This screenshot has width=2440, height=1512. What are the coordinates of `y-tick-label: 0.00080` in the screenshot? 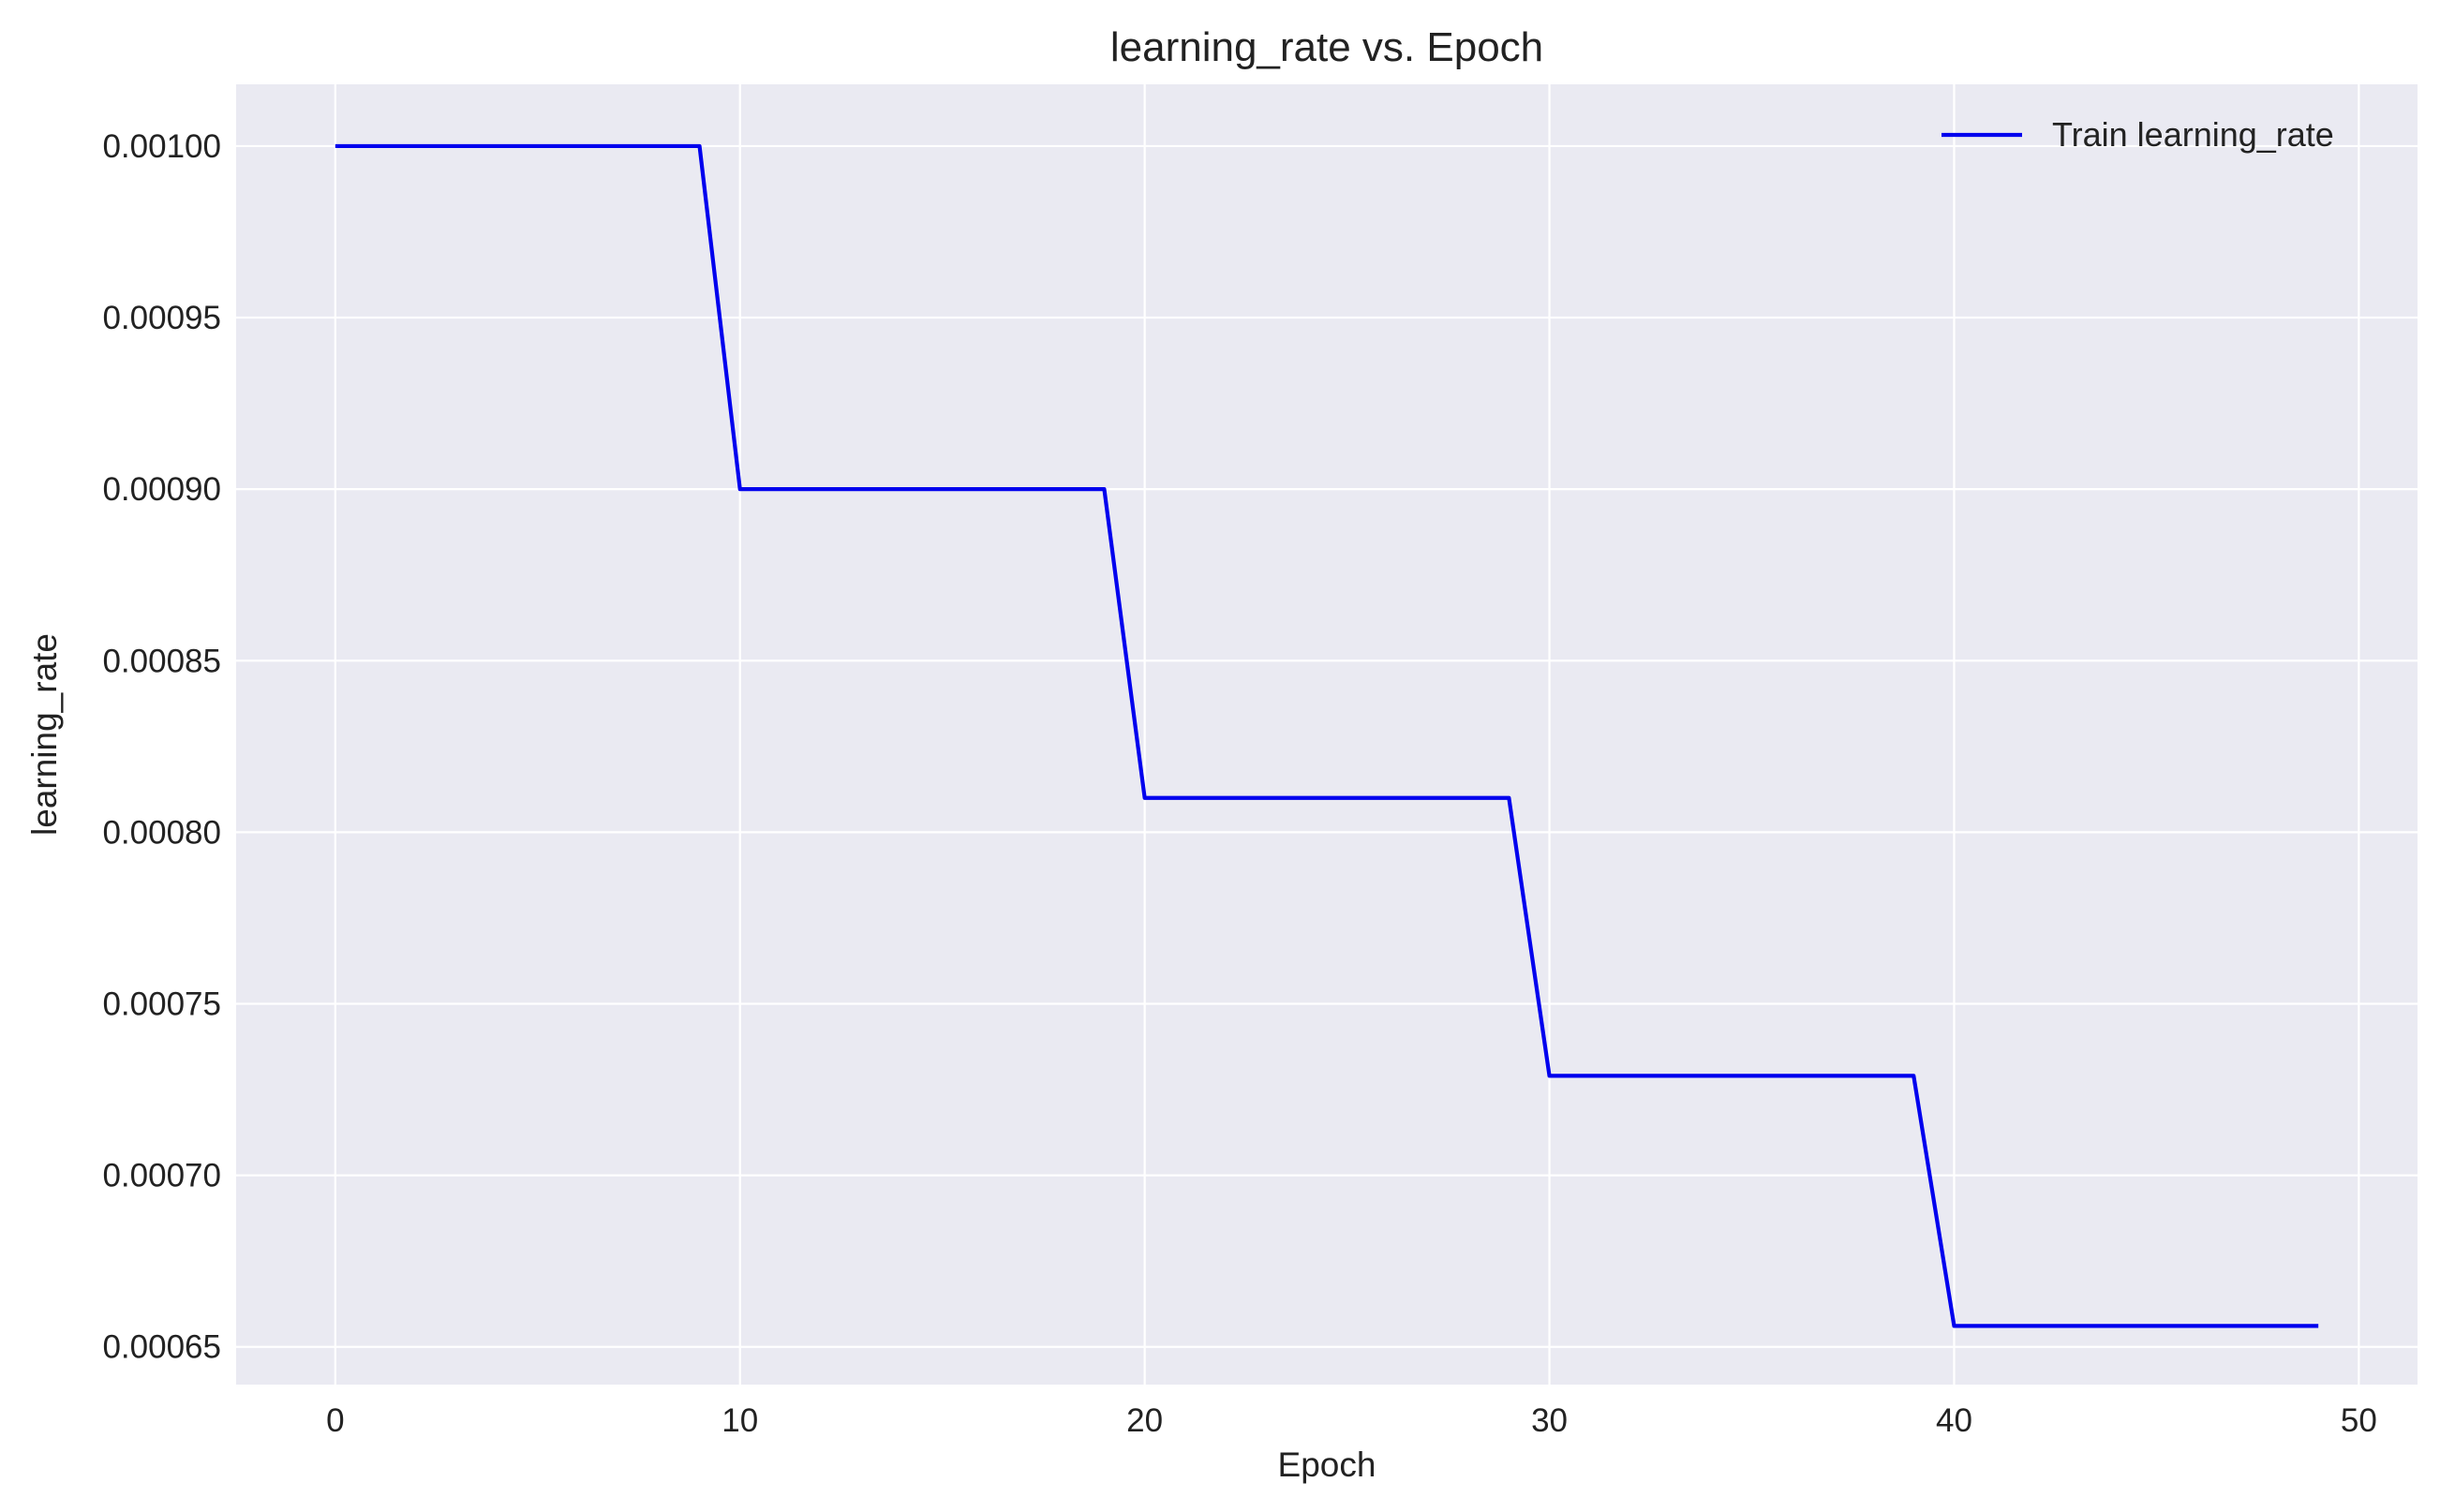 It's located at (161, 832).